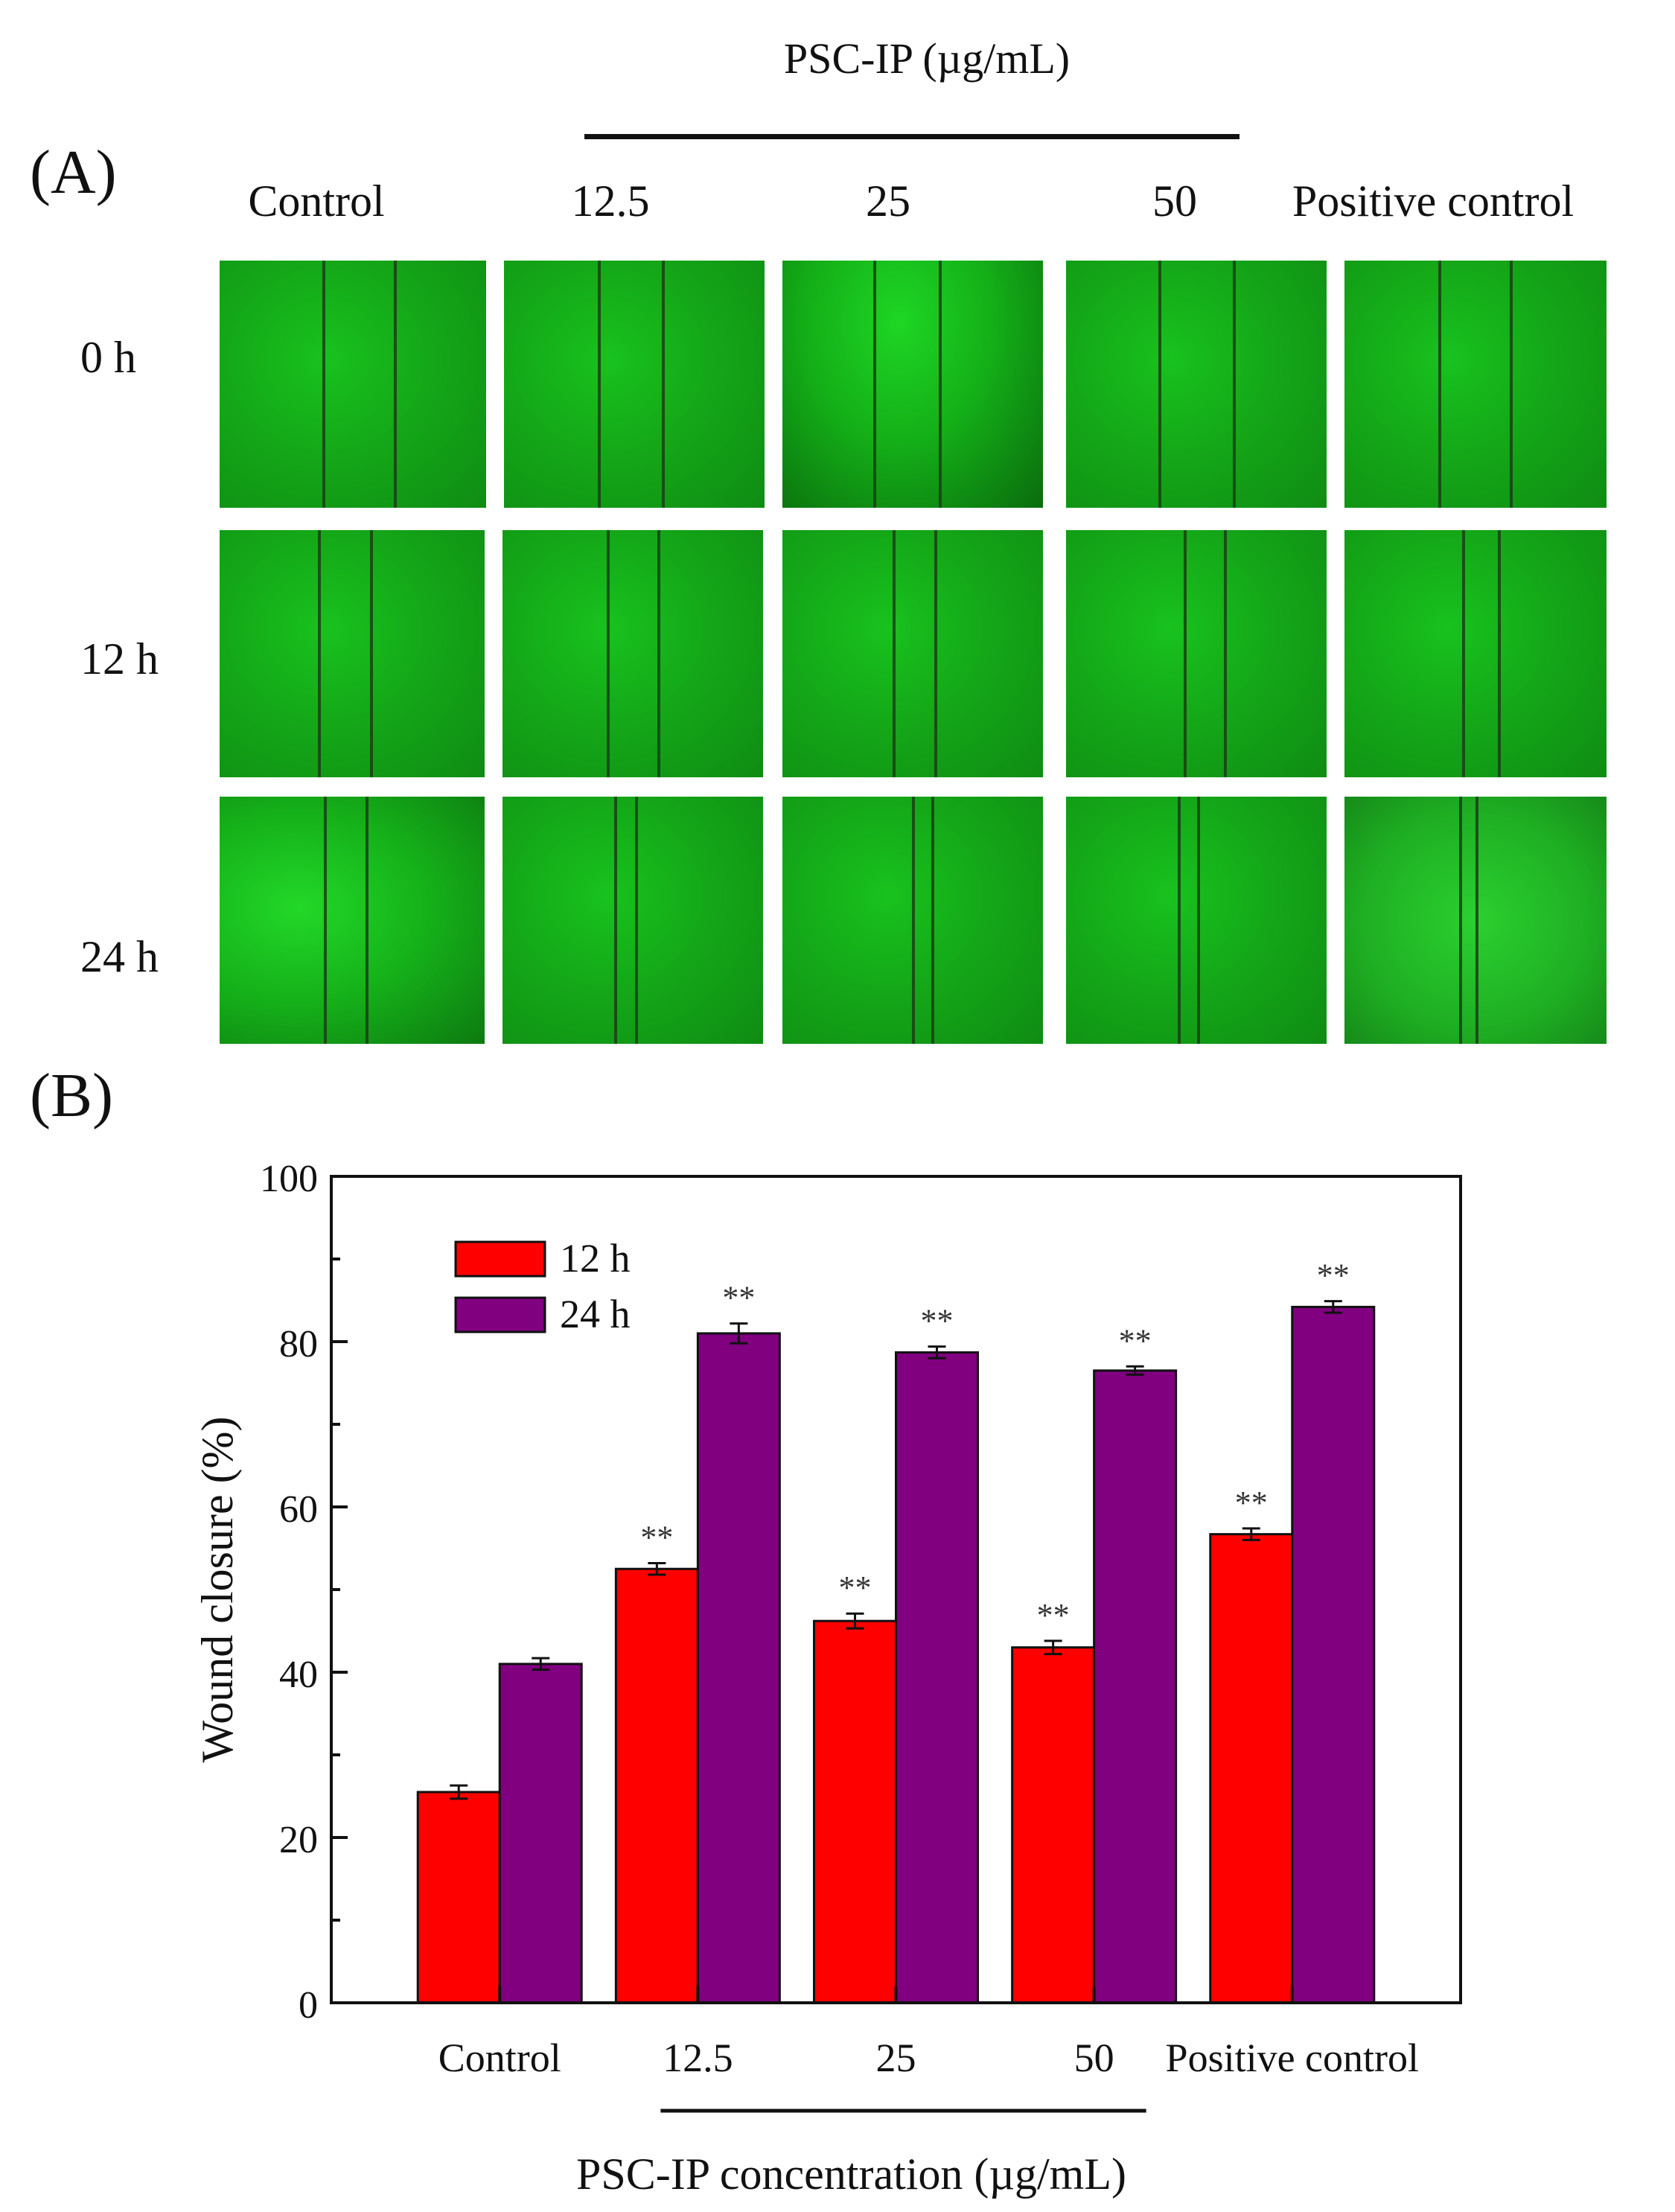 This screenshot has height=2212, width=1675. Describe the element at coordinates (218, 1589) in the screenshot. I see `y-axis-label: Wound closure (%)` at that location.